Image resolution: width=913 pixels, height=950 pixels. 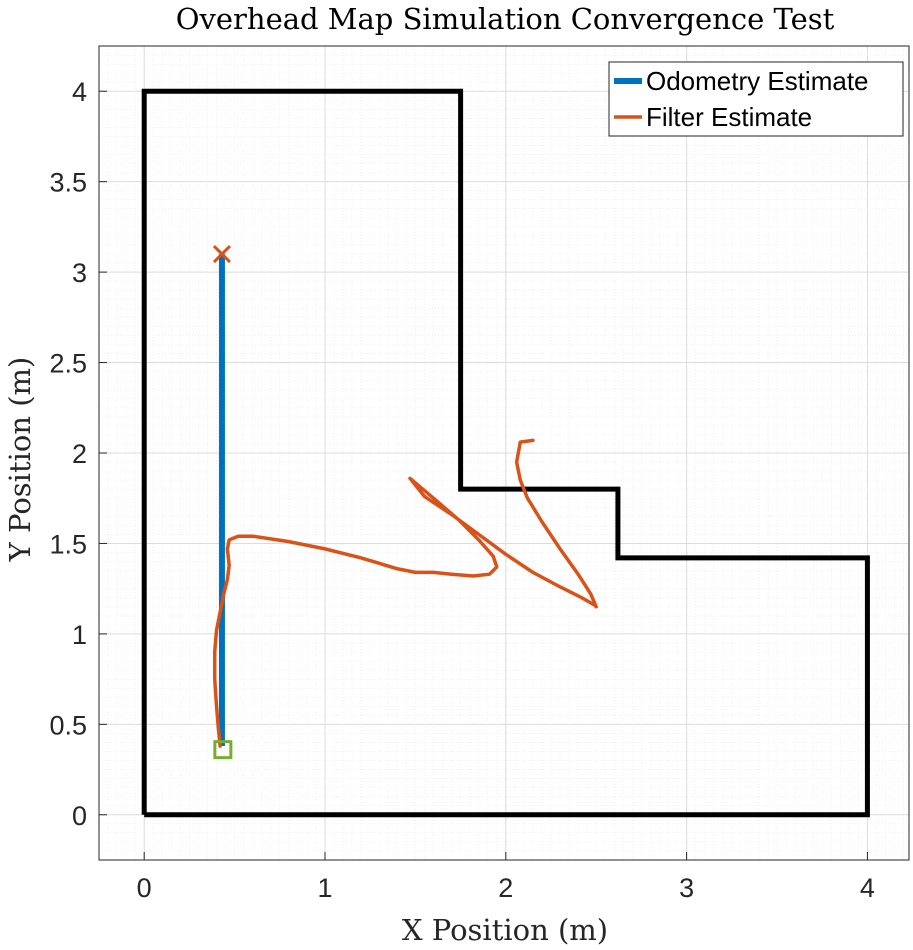 What do you see at coordinates (223, 750) in the screenshot?
I see `start-marker-square` at bounding box center [223, 750].